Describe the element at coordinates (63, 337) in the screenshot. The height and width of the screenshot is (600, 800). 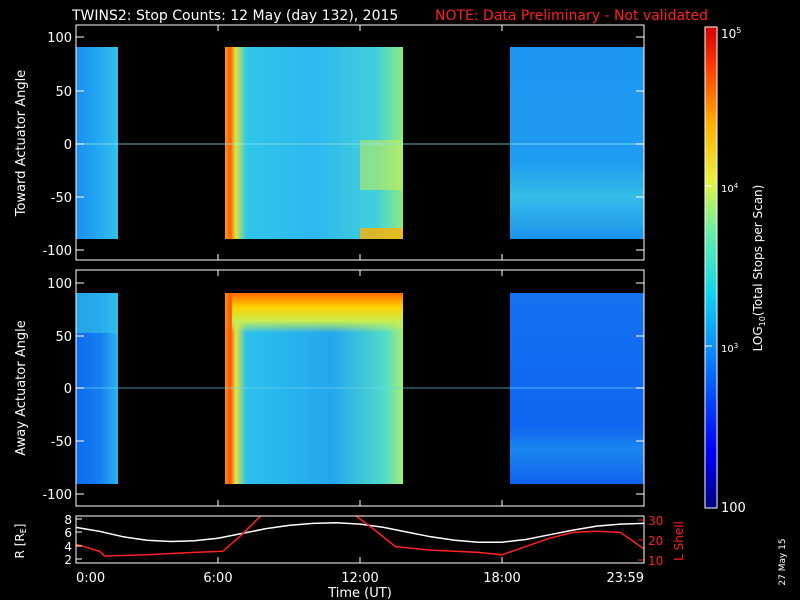
I see `middle-ytick-label: 50` at that location.